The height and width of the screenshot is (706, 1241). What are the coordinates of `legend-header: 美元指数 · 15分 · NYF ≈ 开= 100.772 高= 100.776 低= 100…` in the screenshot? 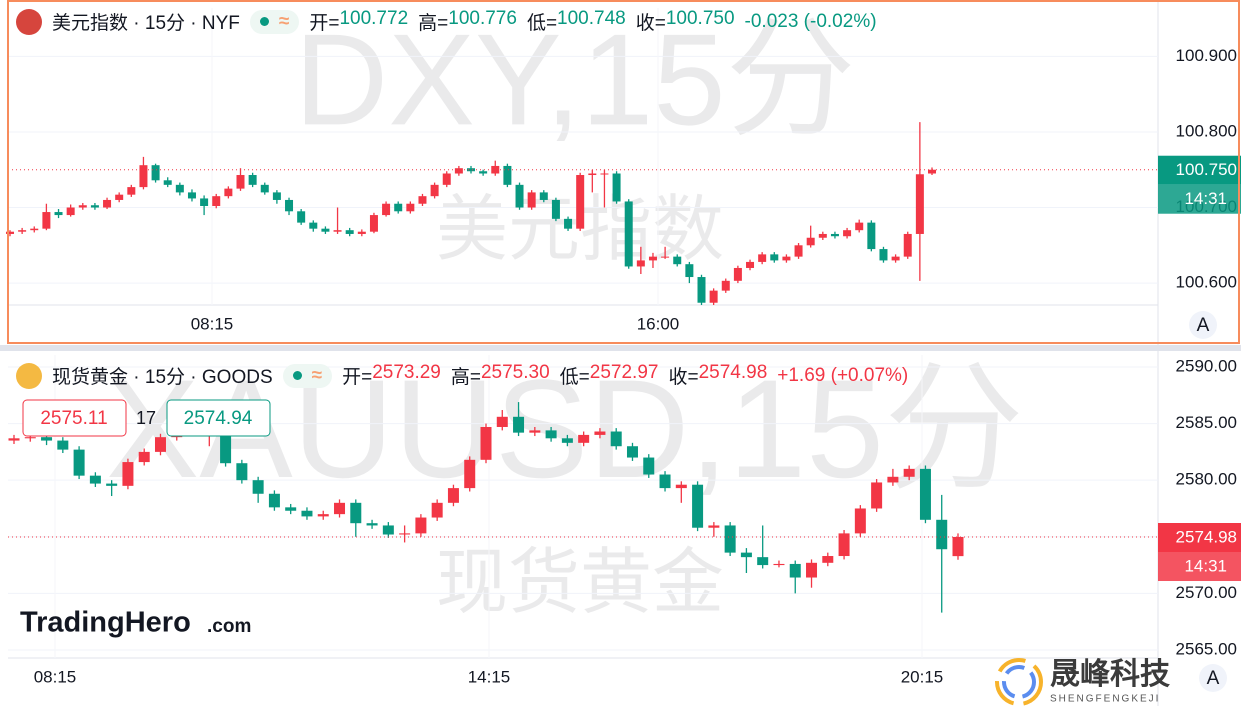 It's located at (446, 21).